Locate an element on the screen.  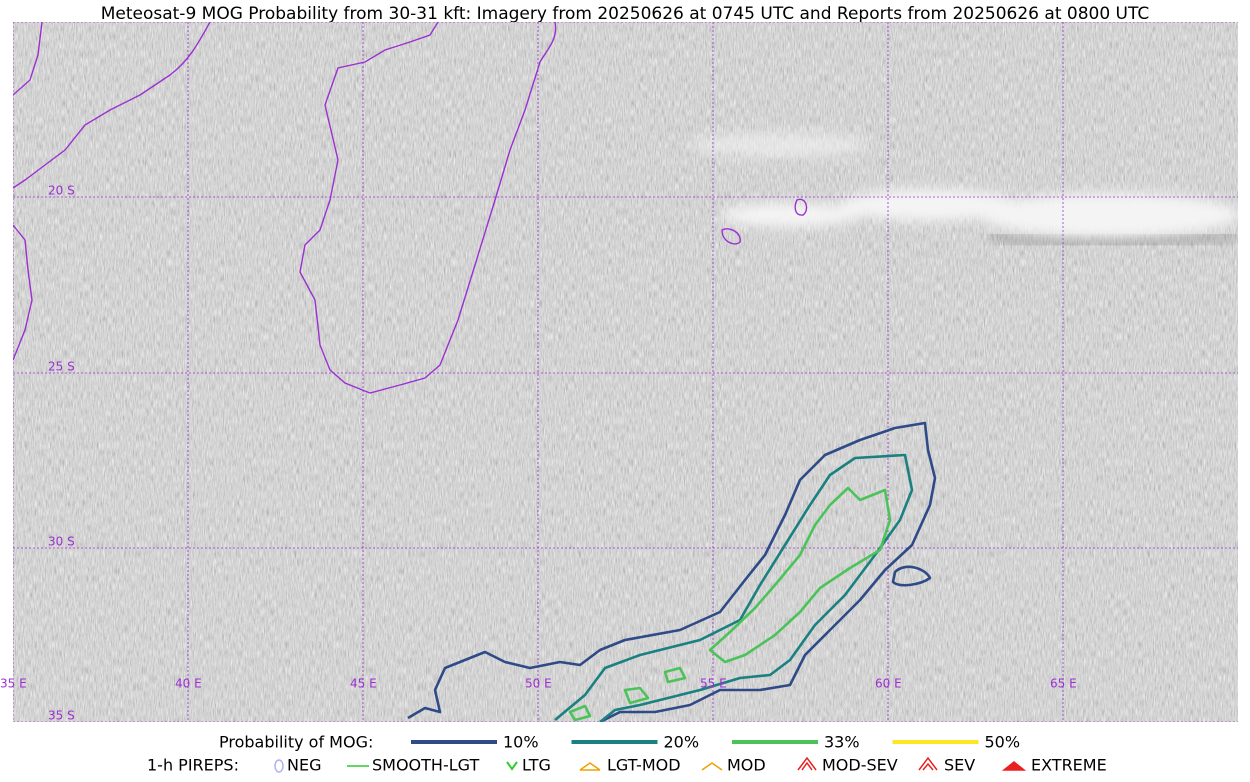
legend-label: 20% is located at coordinates (682, 742).